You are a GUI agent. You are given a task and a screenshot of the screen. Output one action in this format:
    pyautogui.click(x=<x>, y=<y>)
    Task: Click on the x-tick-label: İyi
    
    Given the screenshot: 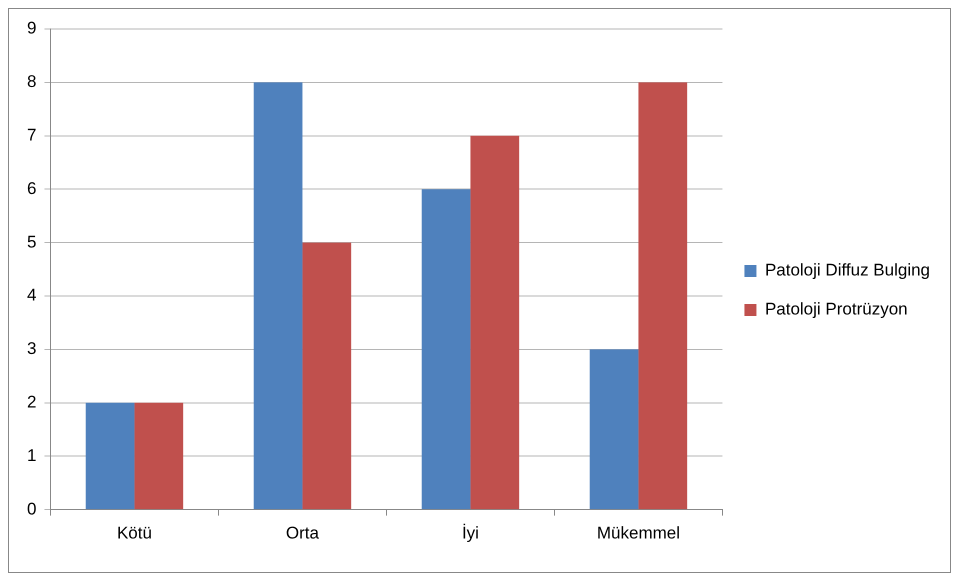 What is the action you would take?
    pyautogui.click(x=470, y=532)
    